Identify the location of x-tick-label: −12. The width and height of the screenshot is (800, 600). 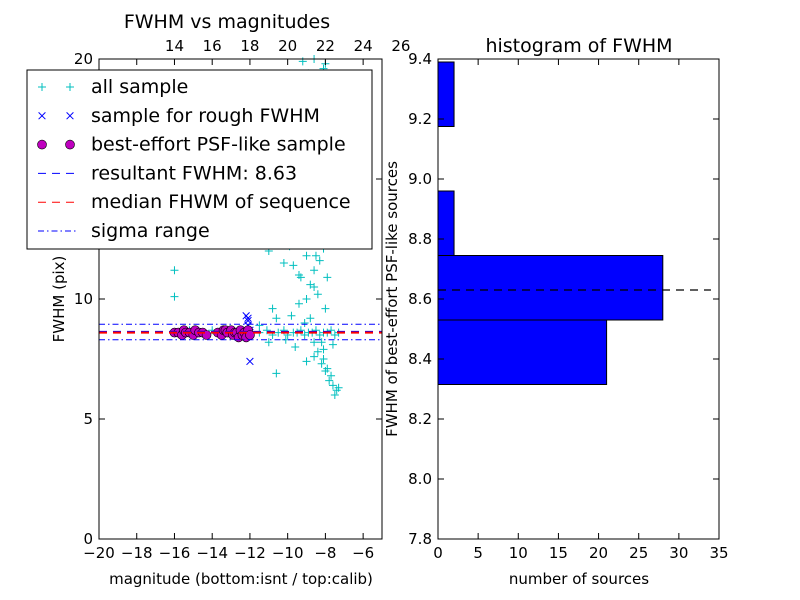
(250, 553).